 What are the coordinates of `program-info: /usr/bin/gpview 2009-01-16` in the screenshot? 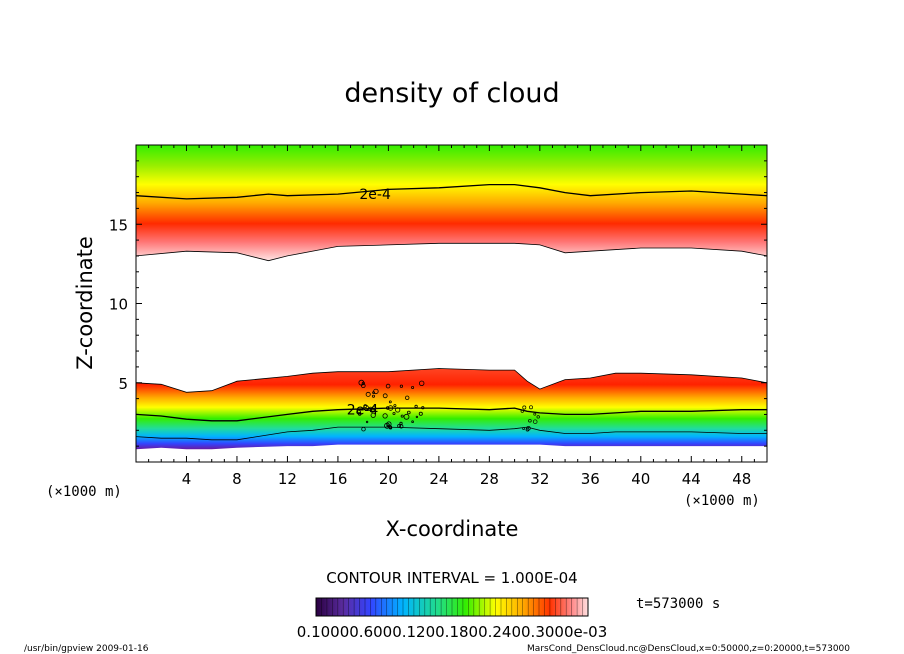 It's located at (86, 649).